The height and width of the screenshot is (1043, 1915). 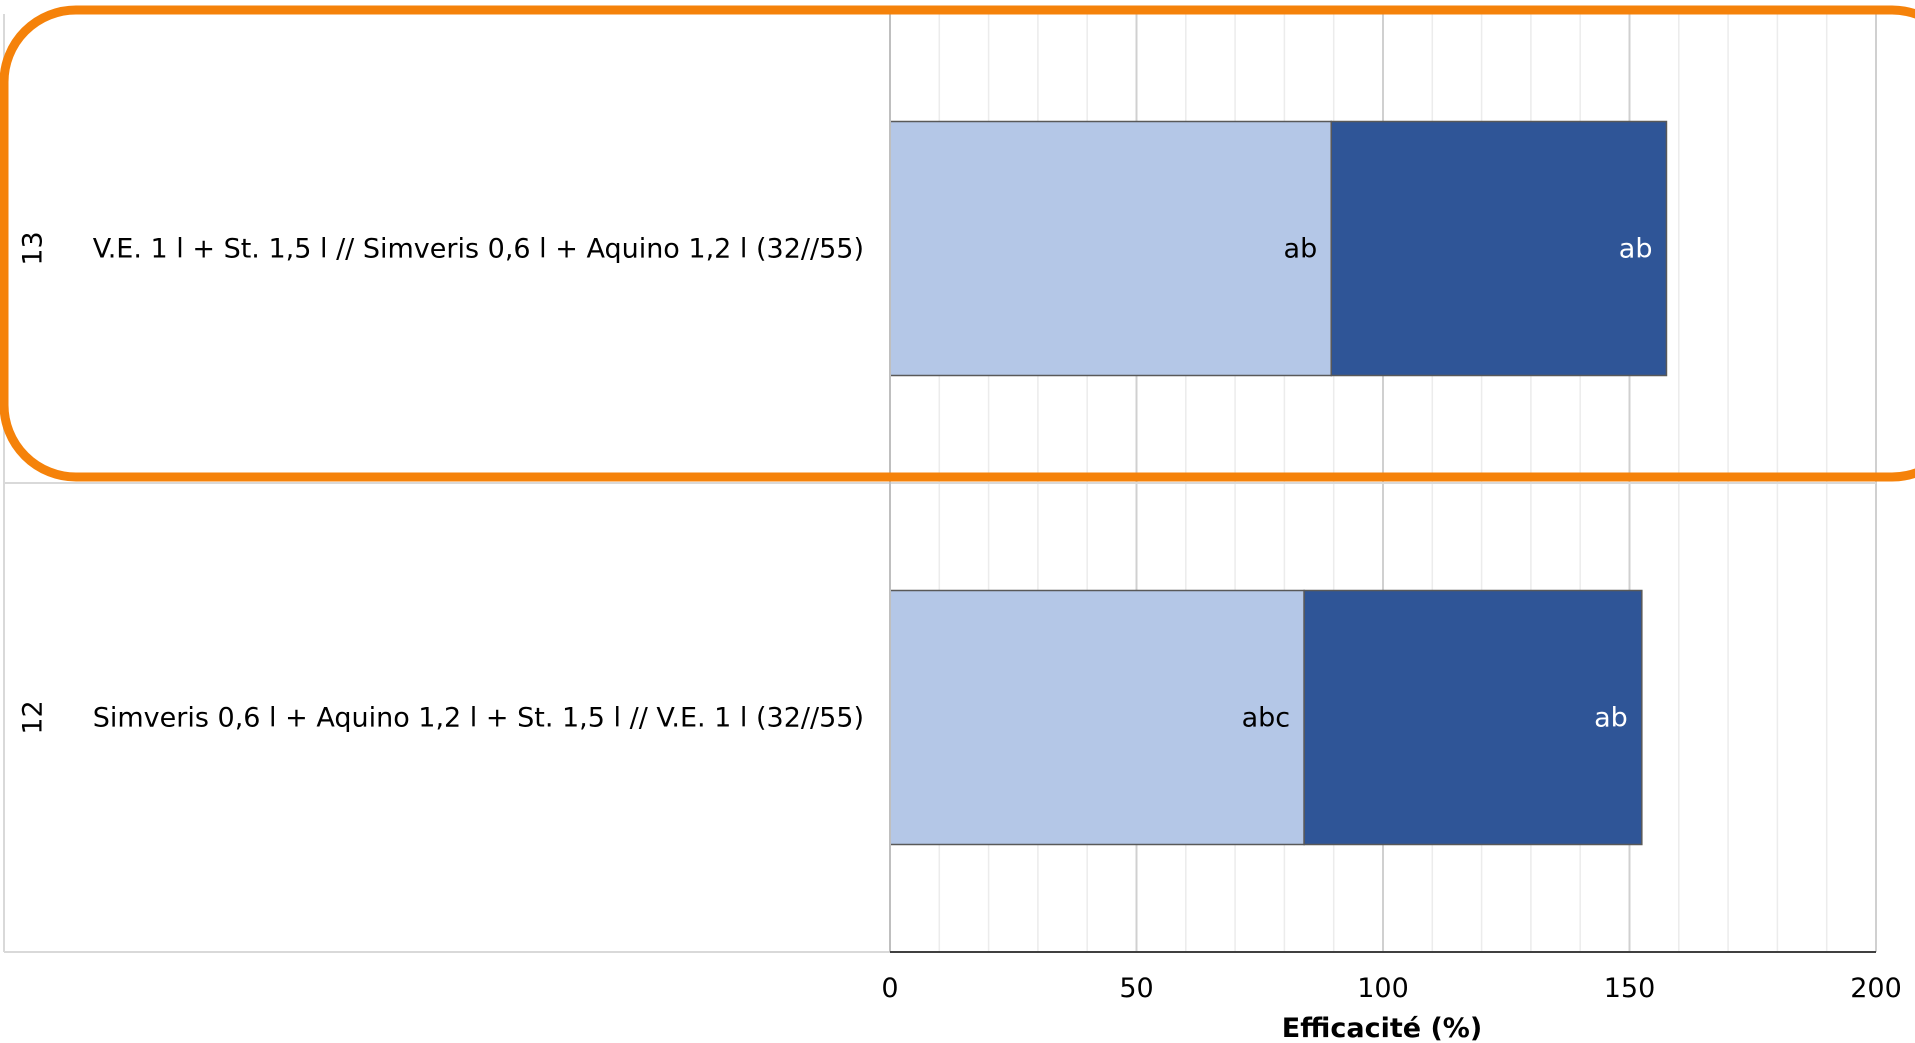 I want to click on x-tick-label: 200, so click(x=1876, y=988).